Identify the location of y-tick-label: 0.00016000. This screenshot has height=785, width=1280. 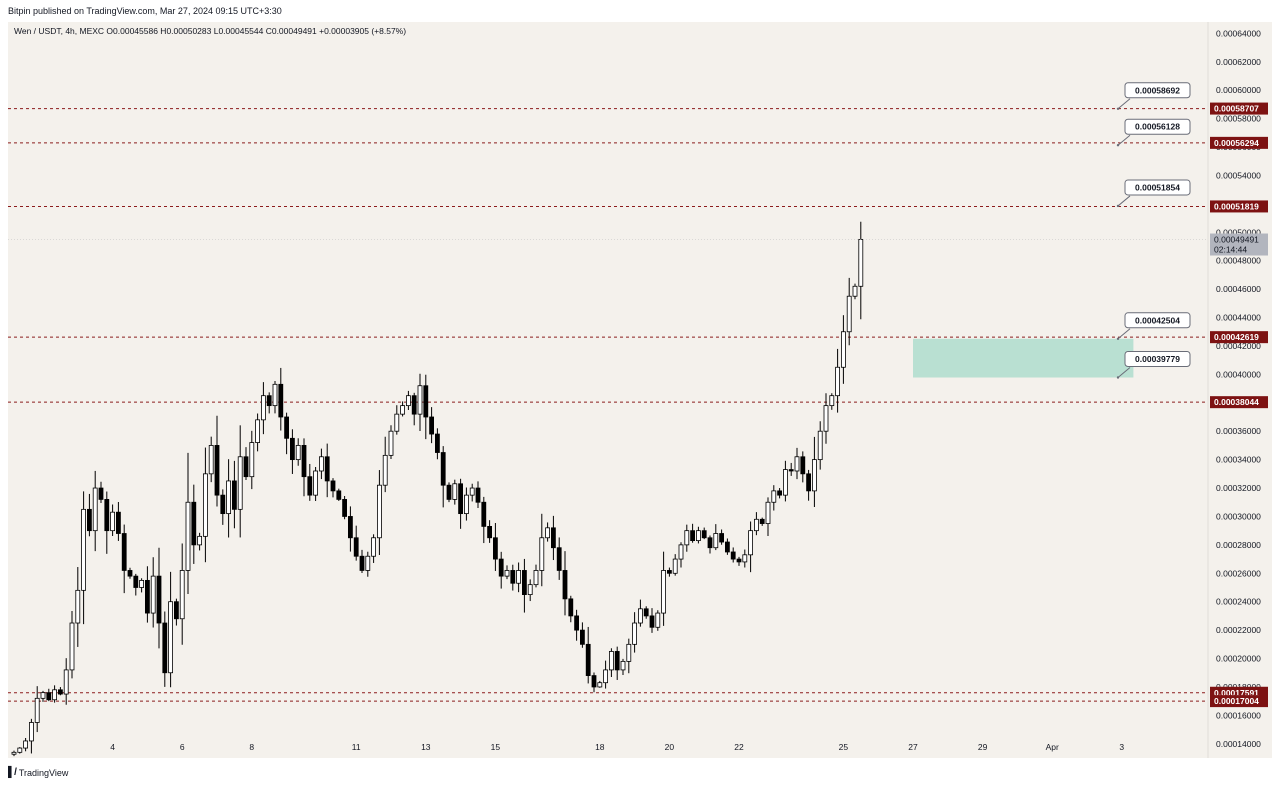
(1238, 715).